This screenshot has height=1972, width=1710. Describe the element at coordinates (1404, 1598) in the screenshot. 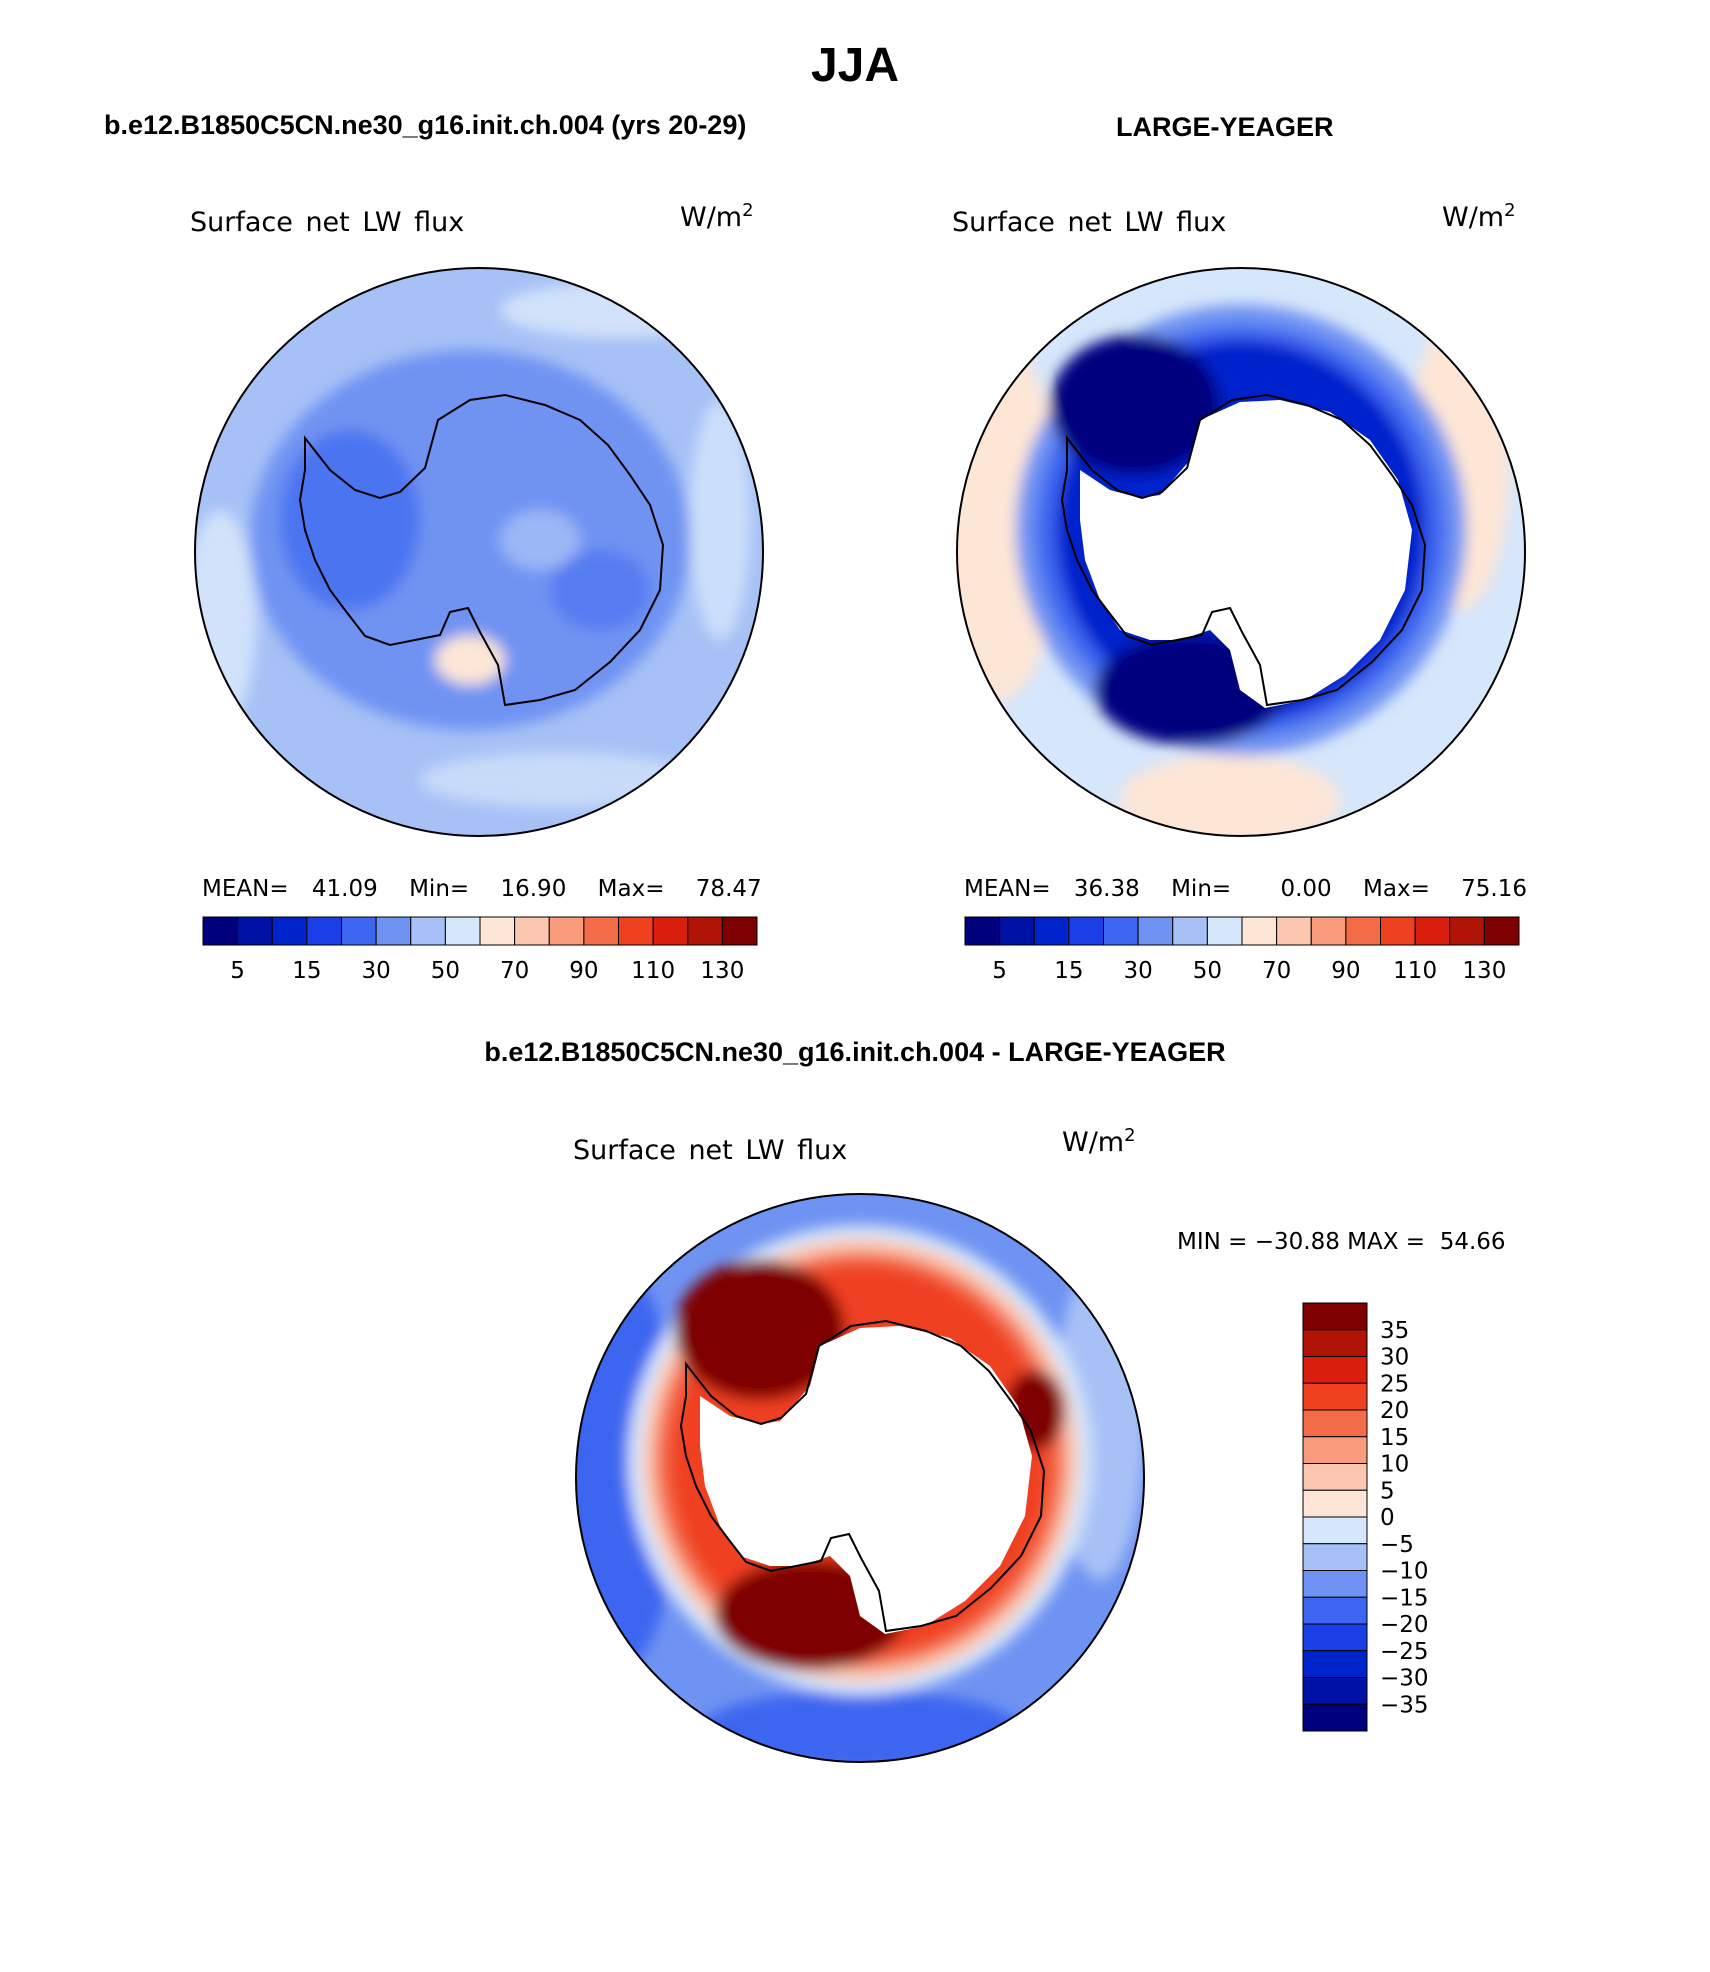

I see `diff-colorbar-tick-label: −15` at that location.